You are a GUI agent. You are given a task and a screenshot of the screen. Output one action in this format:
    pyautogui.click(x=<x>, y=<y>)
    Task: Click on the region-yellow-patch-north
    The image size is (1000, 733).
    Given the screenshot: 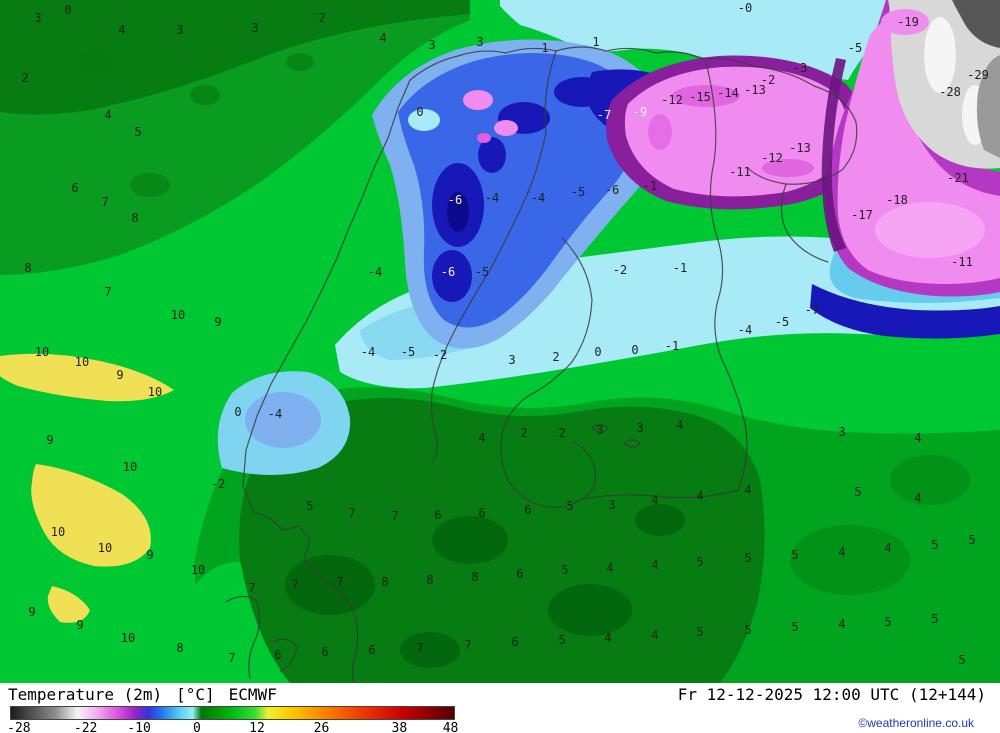 What is the action you would take?
    pyautogui.click(x=87, y=377)
    